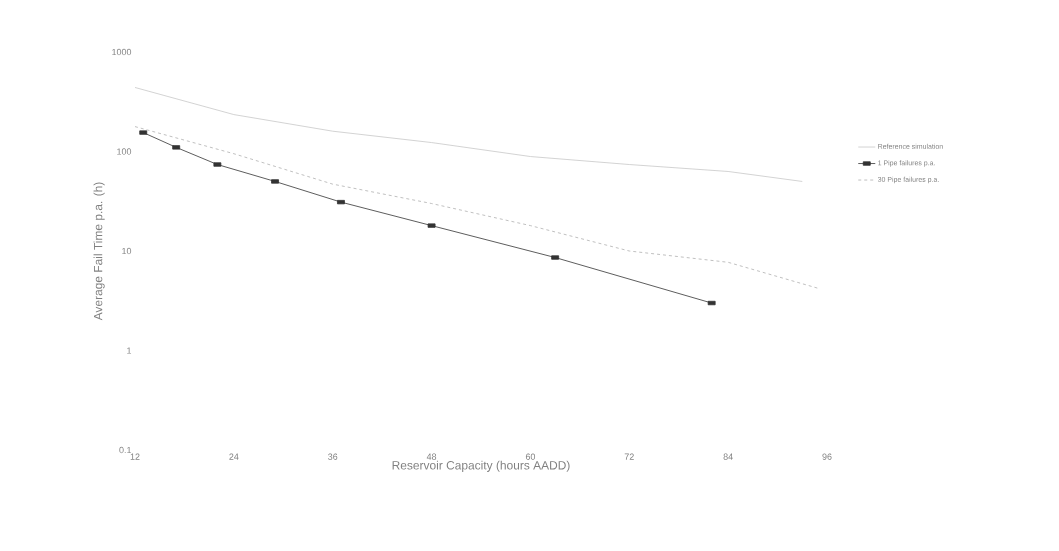 The image size is (1059, 551). Describe the element at coordinates (135, 456) in the screenshot. I see `x-tick-label: 12` at that location.